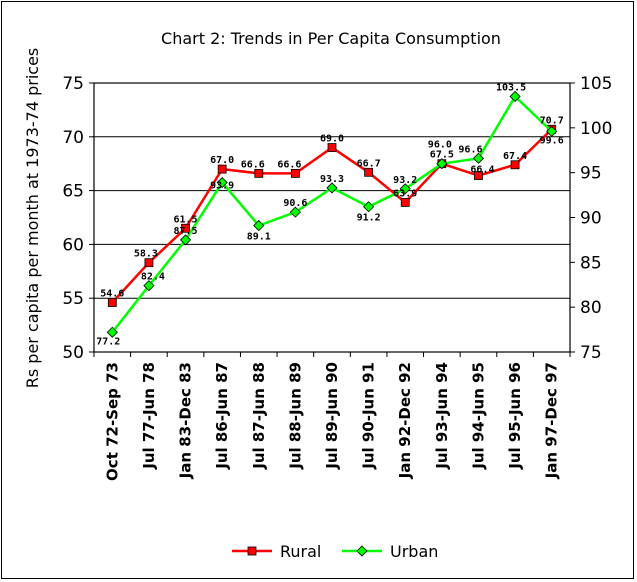  I want to click on rural-data-label: 61.5, so click(185, 219).